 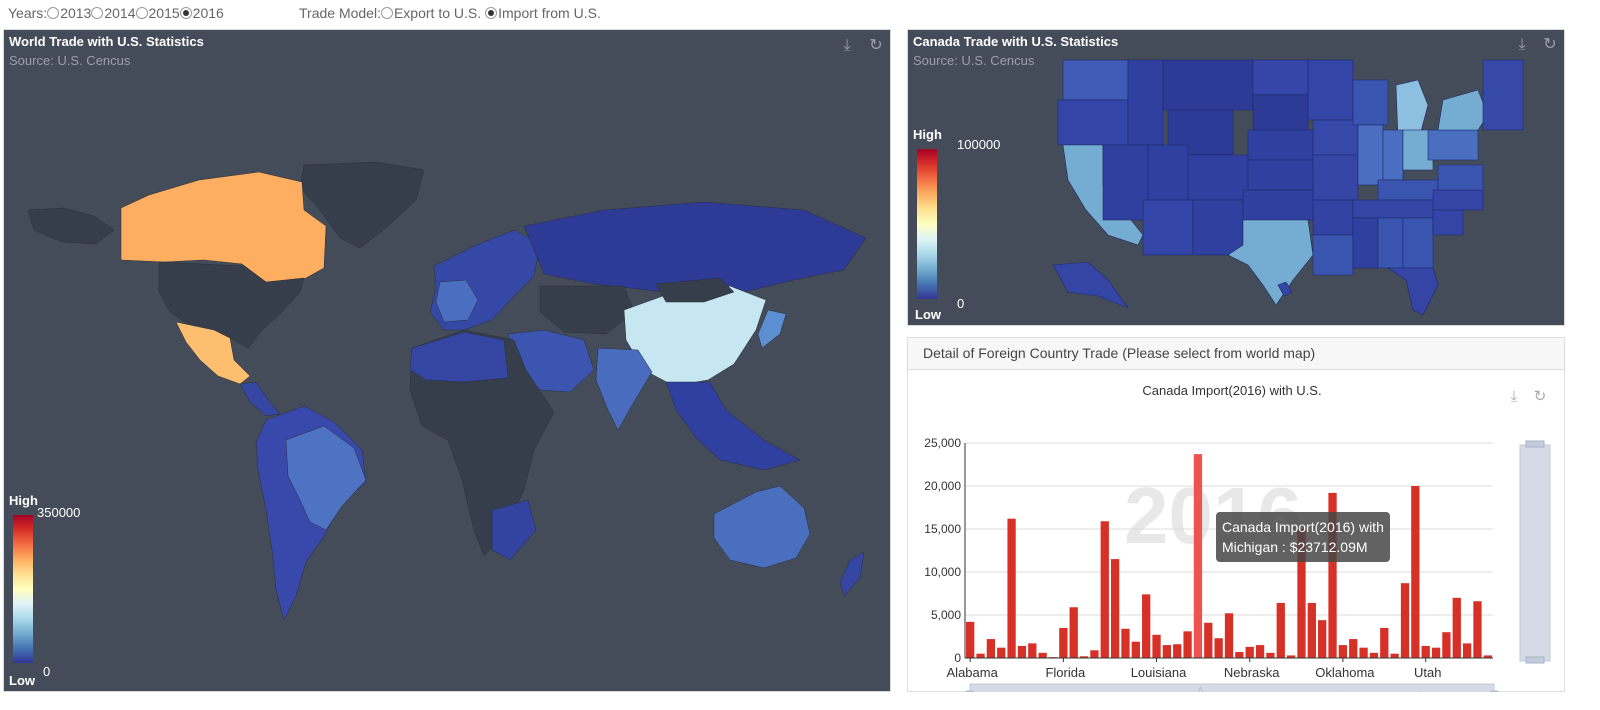 What do you see at coordinates (772, 329) in the screenshot?
I see `map-region-japan` at bounding box center [772, 329].